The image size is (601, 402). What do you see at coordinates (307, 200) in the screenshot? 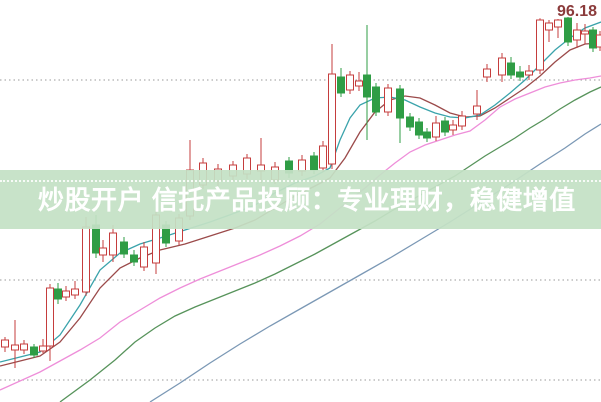
I see `banner-text: 炒股开户 信托产品投顾：专业理财，稳健增值` at bounding box center [307, 200].